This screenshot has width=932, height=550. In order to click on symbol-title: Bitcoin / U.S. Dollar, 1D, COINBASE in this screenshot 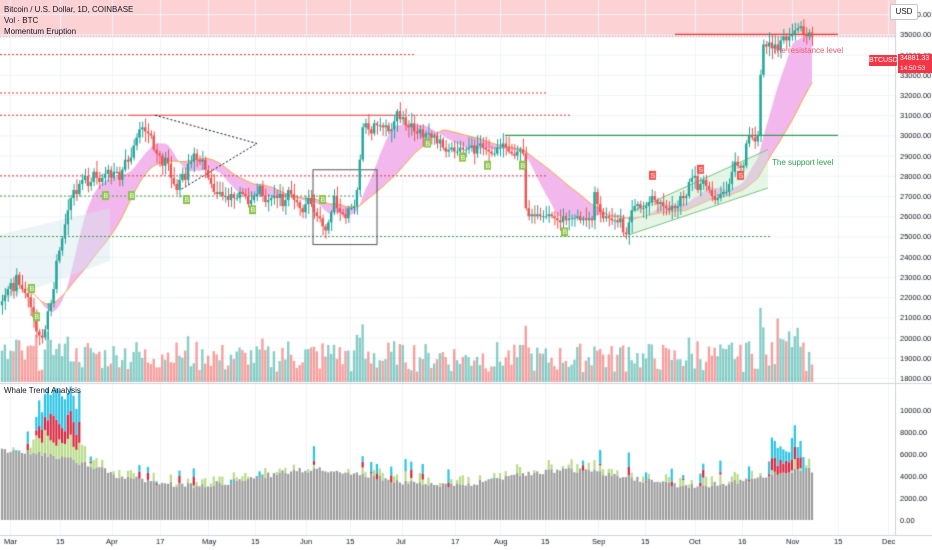, I will do `click(69, 9)`.